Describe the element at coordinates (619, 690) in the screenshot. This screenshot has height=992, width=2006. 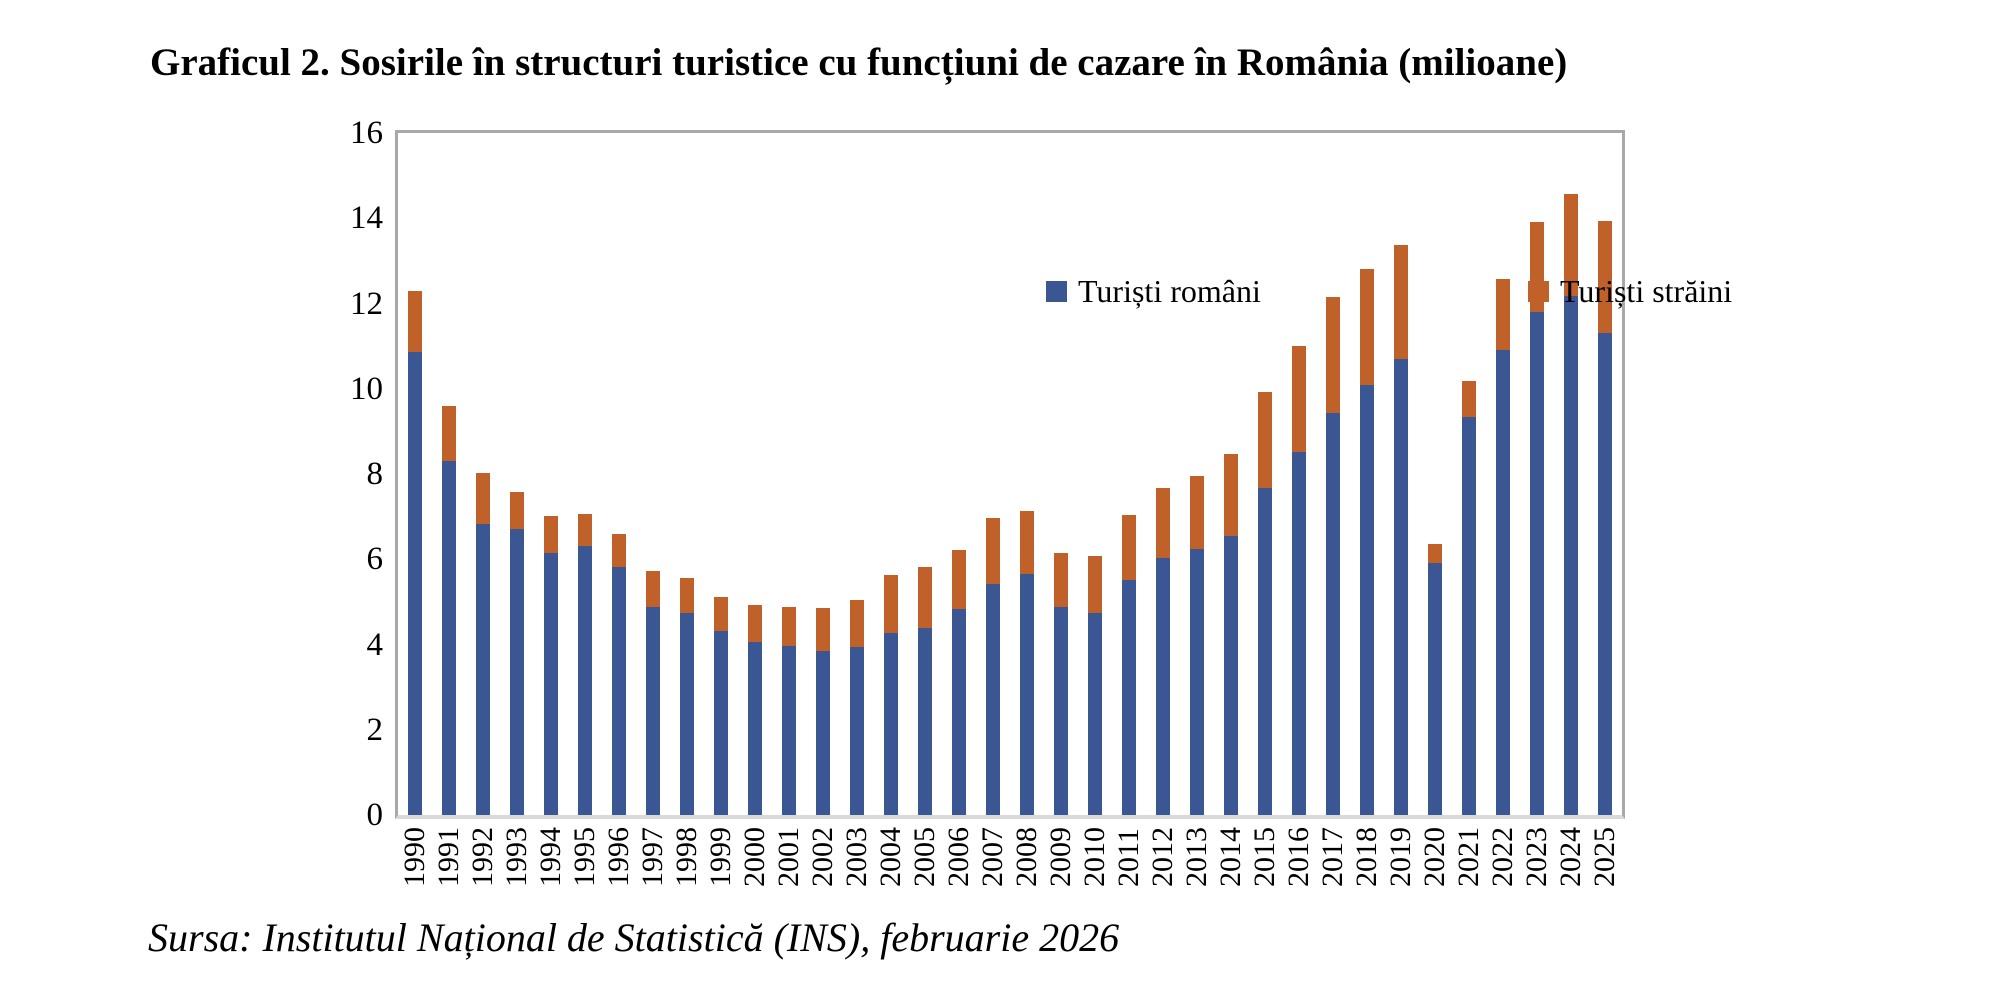
I see `bar-1996-romani` at that location.